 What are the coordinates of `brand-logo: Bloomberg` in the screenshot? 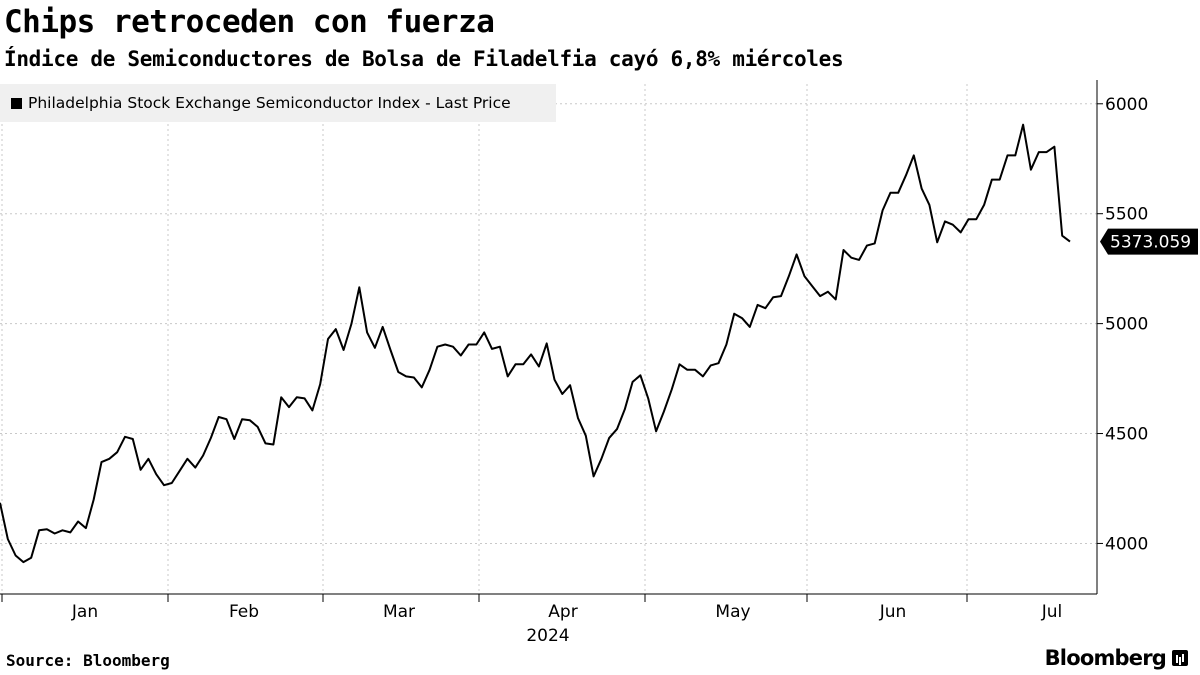 It's located at (1116, 658).